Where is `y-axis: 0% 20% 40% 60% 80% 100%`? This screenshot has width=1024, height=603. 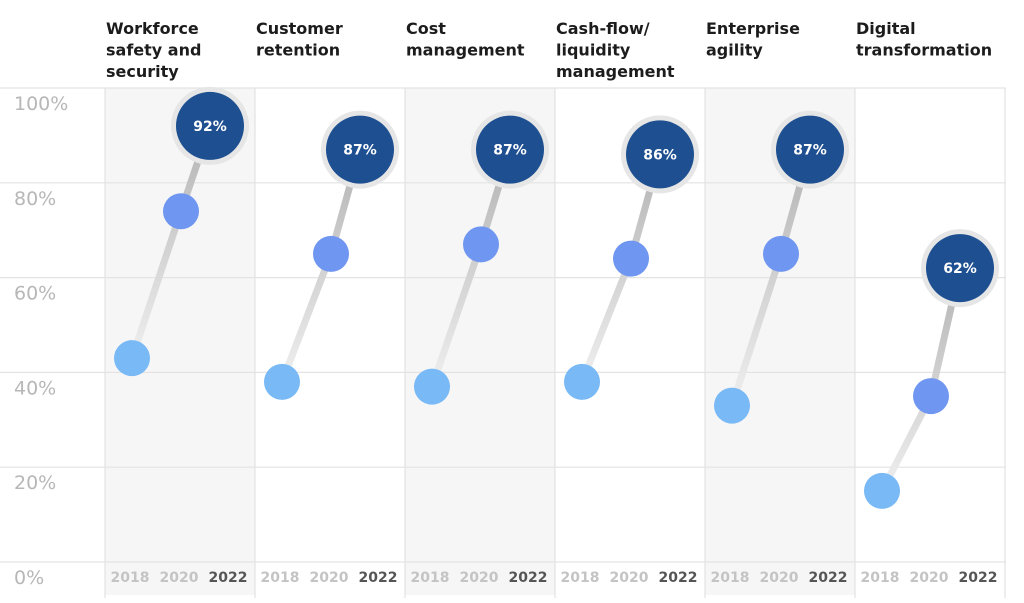
y-axis: 0% 20% 40% 60% 80% 100% is located at coordinates (41, 341).